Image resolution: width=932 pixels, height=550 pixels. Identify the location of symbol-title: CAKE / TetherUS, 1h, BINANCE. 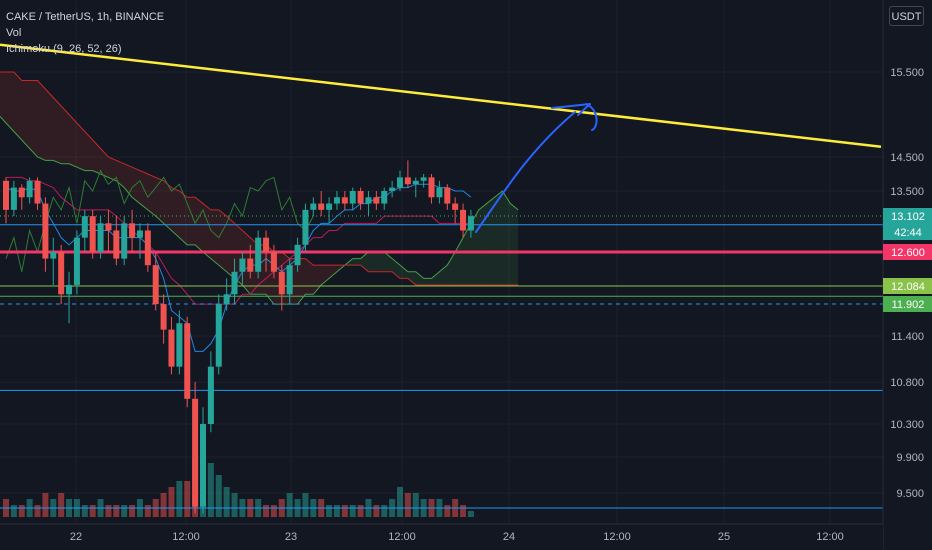
(85, 17).